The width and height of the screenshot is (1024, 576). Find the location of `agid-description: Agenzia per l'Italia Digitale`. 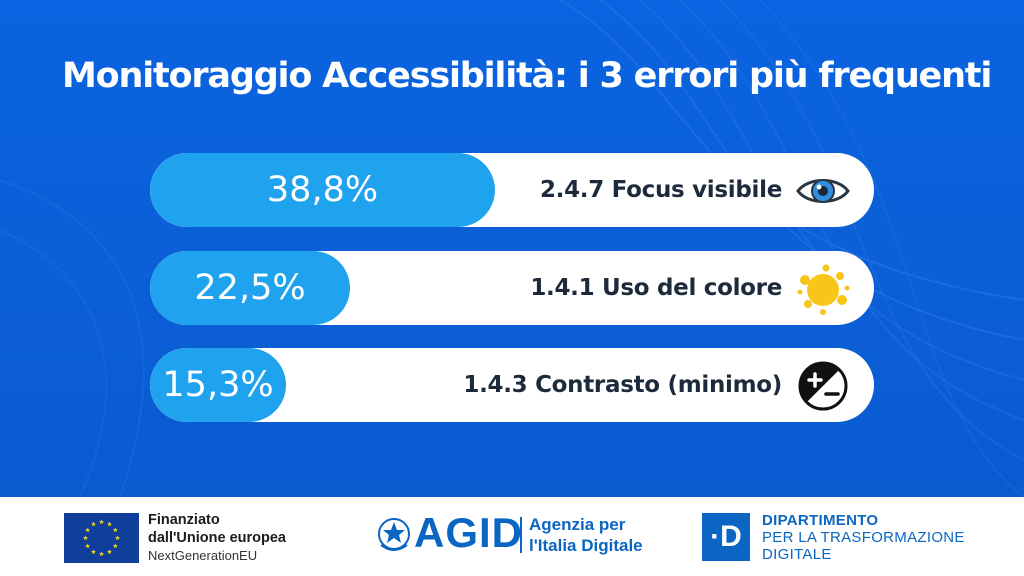

agid-description: Agenzia per l'Italia Digitale is located at coordinates (586, 535).